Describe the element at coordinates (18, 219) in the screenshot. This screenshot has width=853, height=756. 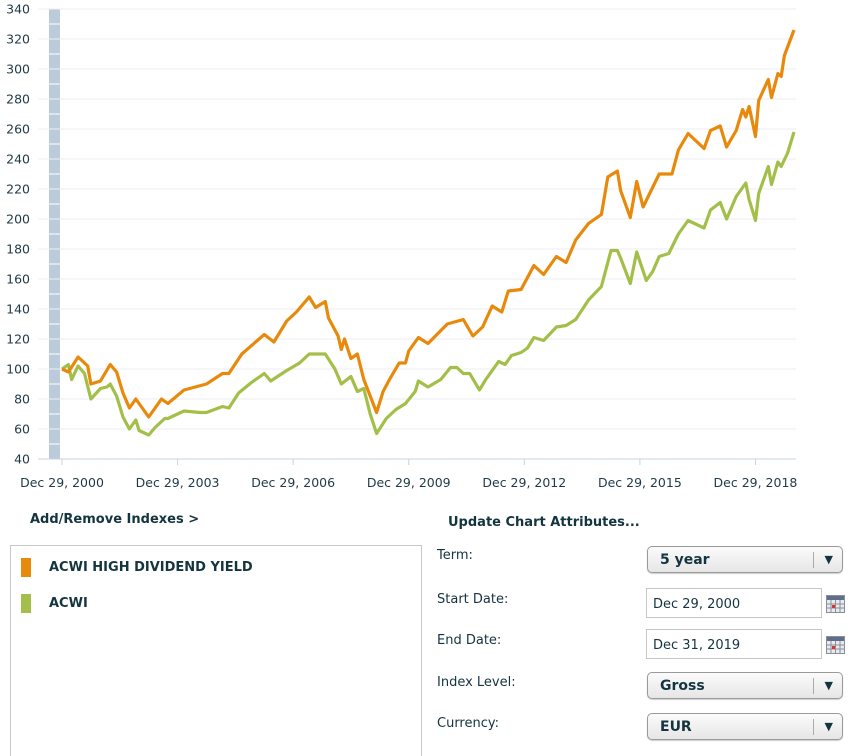
I see `y-tick-label: 200` at that location.